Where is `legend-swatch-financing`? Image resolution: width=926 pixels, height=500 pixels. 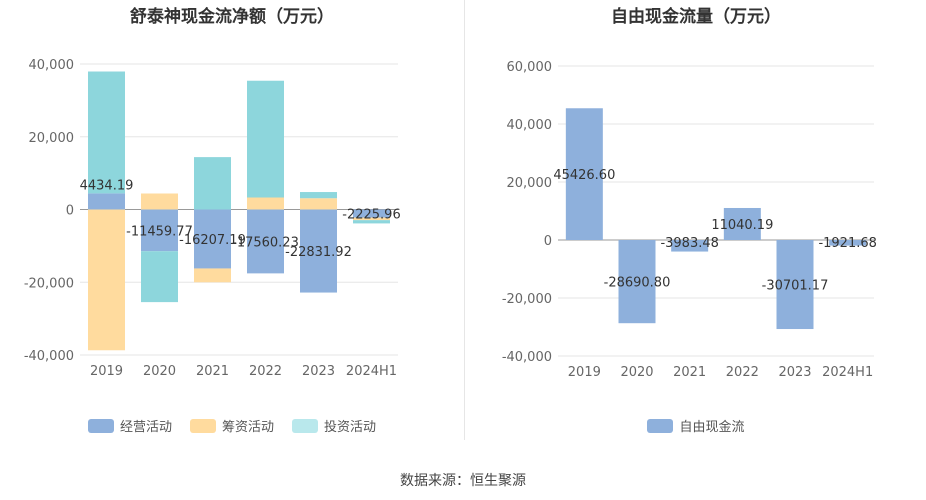
legend-swatch-financing is located at coordinates (202, 425).